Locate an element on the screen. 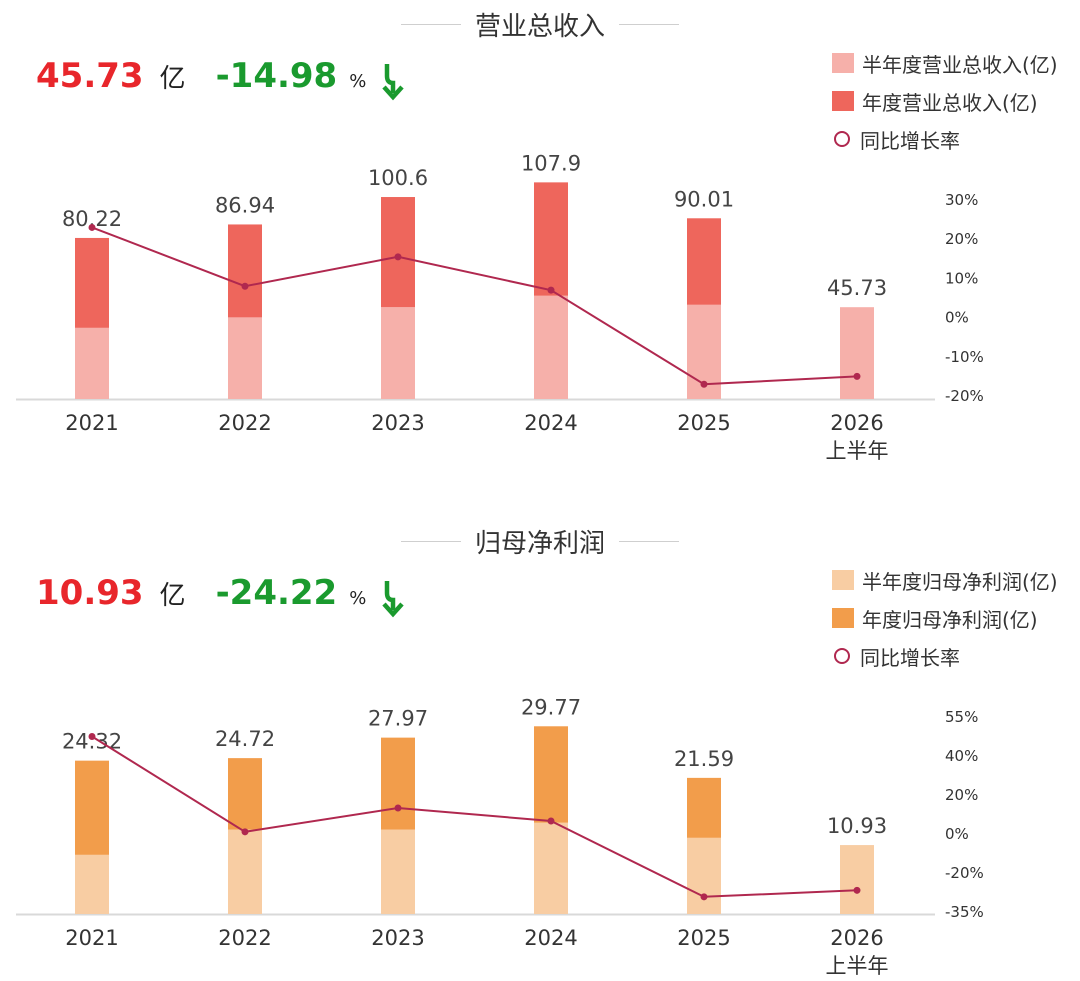 The width and height of the screenshot is (1080, 981). y2-tick-label: -10% is located at coordinates (964, 357).